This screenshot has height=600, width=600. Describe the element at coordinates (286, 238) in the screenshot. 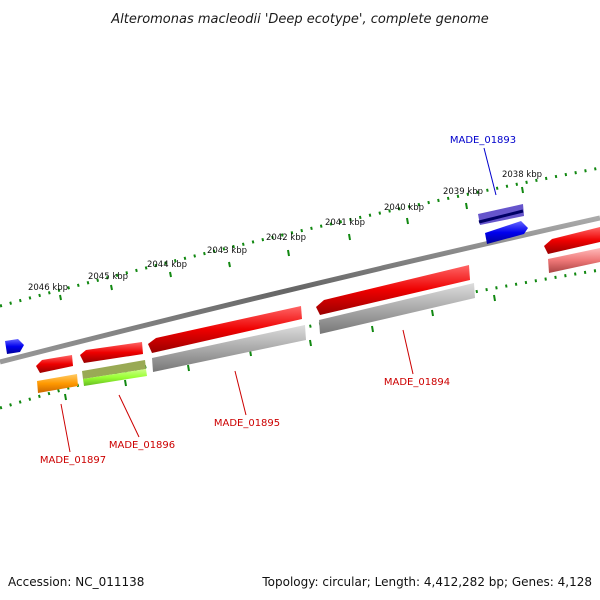

I see `scale-label: 2042 kbp` at that location.